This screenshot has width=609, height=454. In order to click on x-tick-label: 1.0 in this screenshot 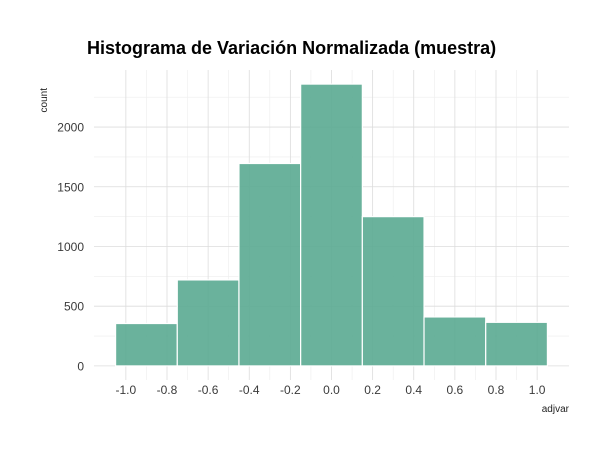, I will do `click(537, 390)`.